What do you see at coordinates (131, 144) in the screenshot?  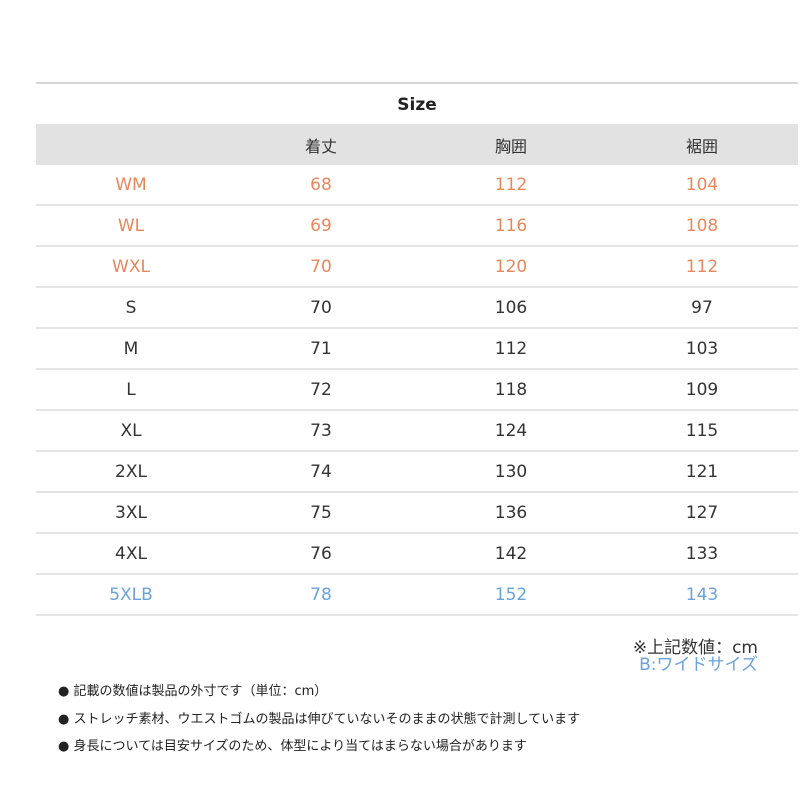 I see `header-cell` at bounding box center [131, 144].